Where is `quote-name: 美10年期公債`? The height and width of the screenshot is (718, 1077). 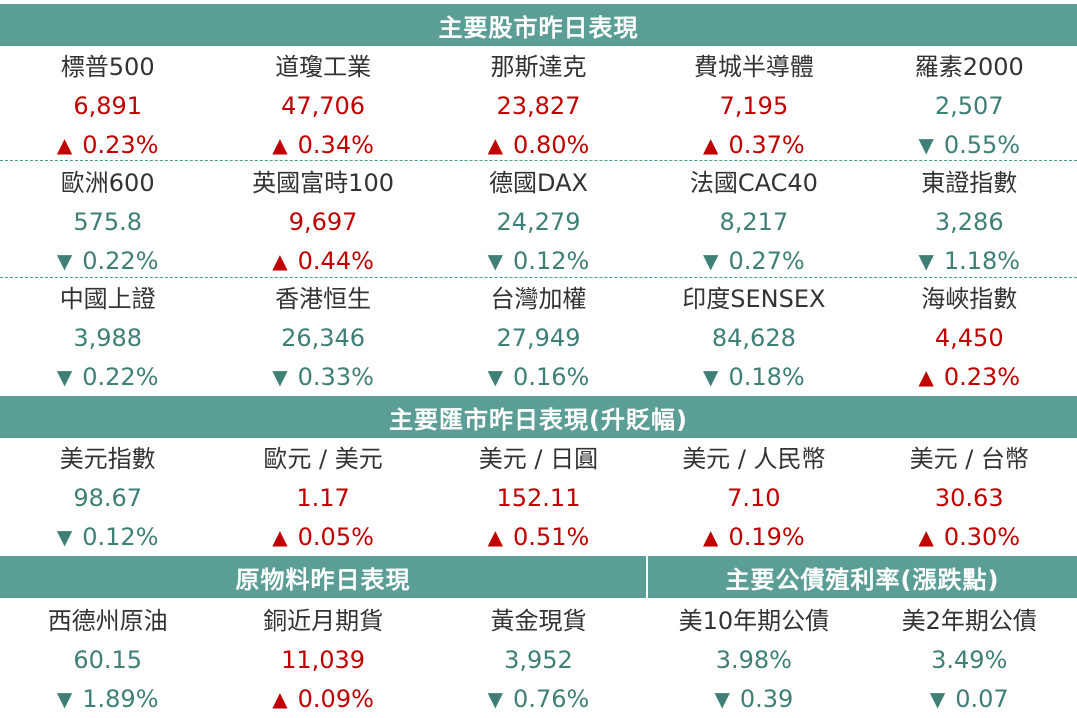 quote-name: 美10年期公債 is located at coordinates (754, 621).